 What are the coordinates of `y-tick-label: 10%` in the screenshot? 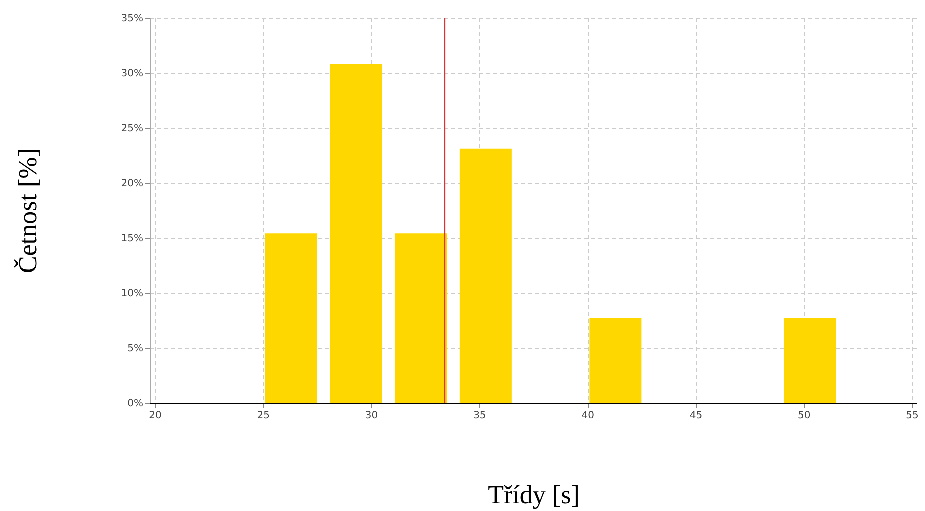 It's located at (132, 294).